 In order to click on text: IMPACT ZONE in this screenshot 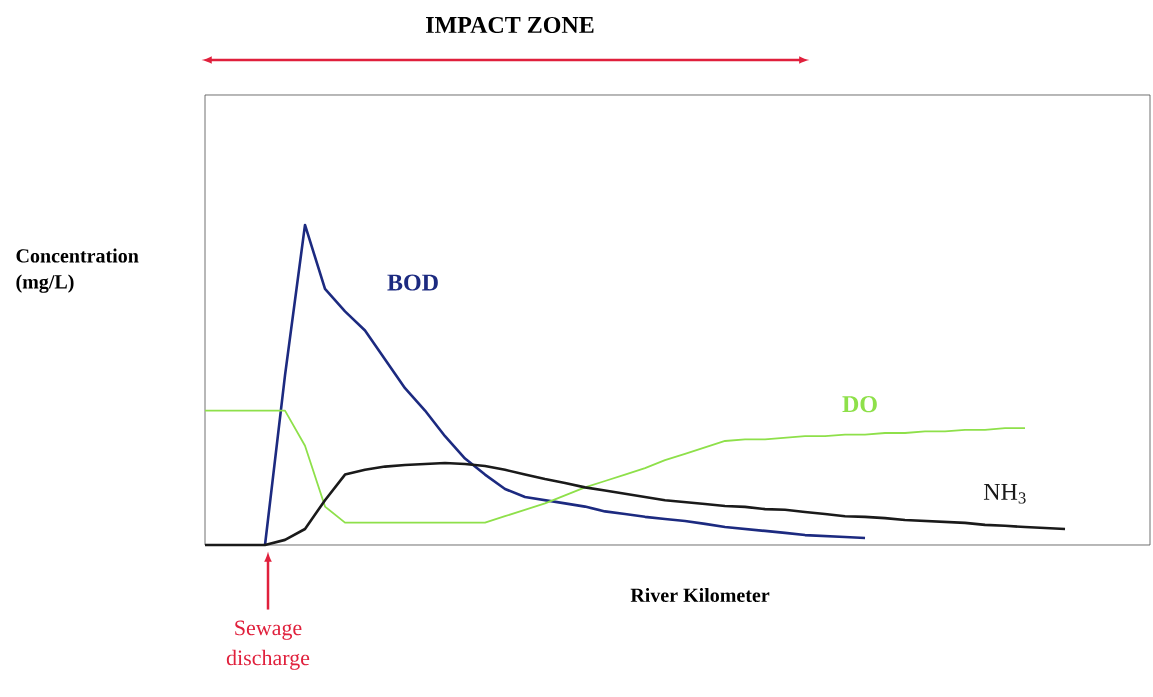, I will do `click(510, 25)`.